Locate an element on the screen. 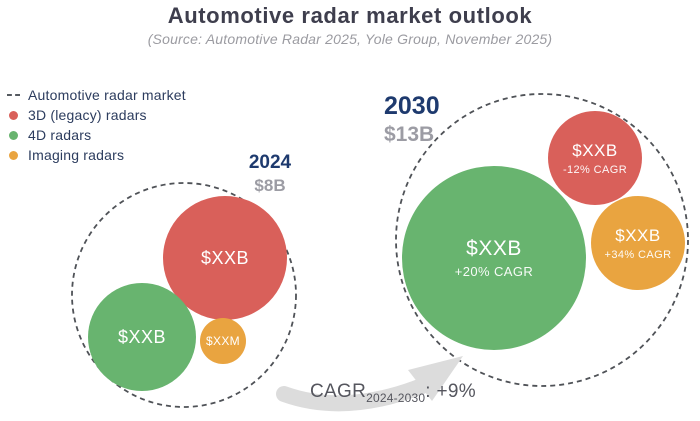 This screenshot has height=421, width=700. cagr-annotation-value: : +9% is located at coordinates (450, 391).